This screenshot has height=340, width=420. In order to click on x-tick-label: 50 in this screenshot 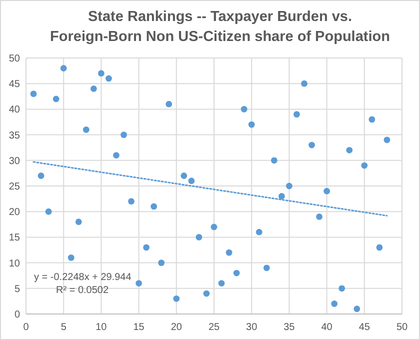, I will do `click(402, 327)`.